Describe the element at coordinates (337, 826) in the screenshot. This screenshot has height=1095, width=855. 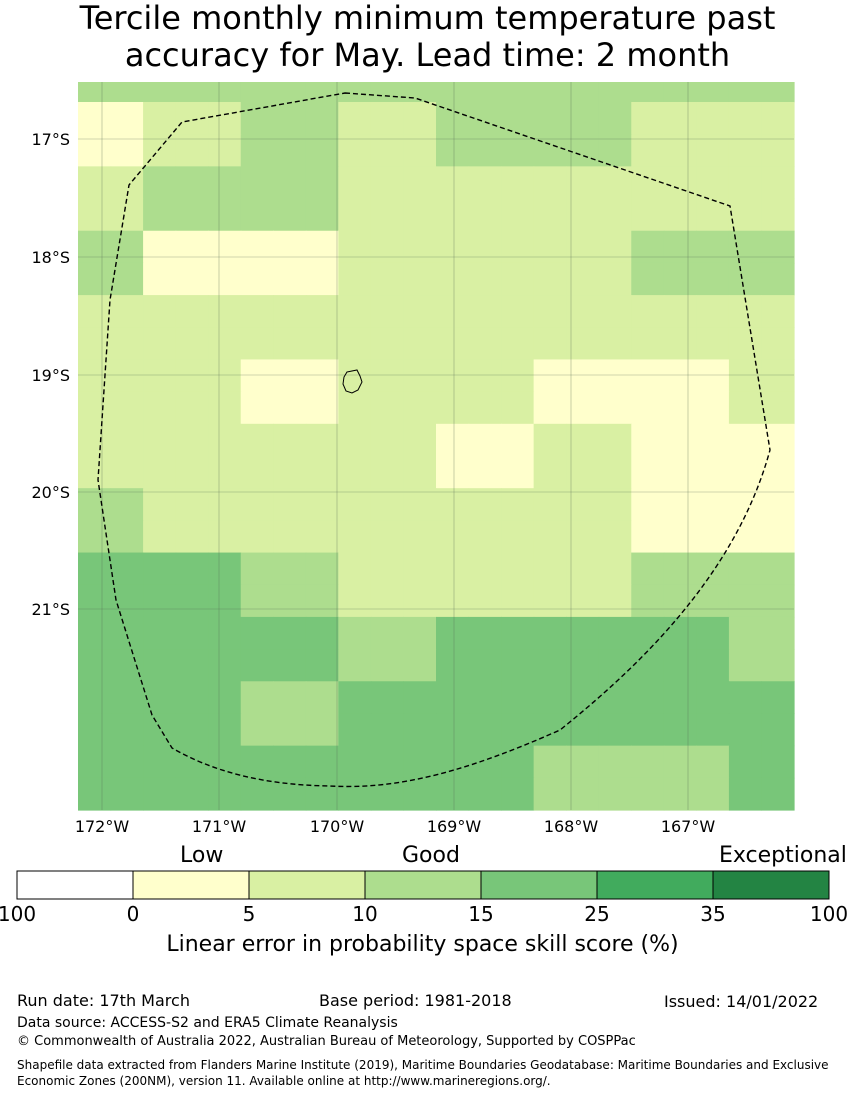
I see `lon-tick-label: 170°W` at that location.